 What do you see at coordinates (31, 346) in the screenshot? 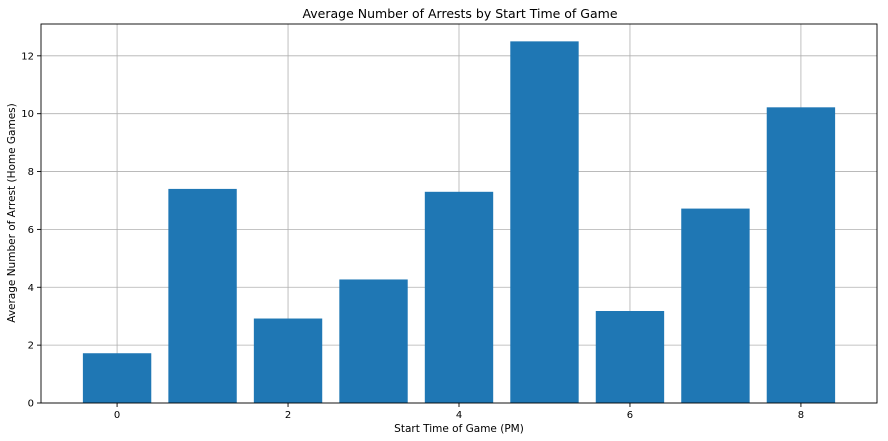
I see `y-tick-label: 2` at bounding box center [31, 346].